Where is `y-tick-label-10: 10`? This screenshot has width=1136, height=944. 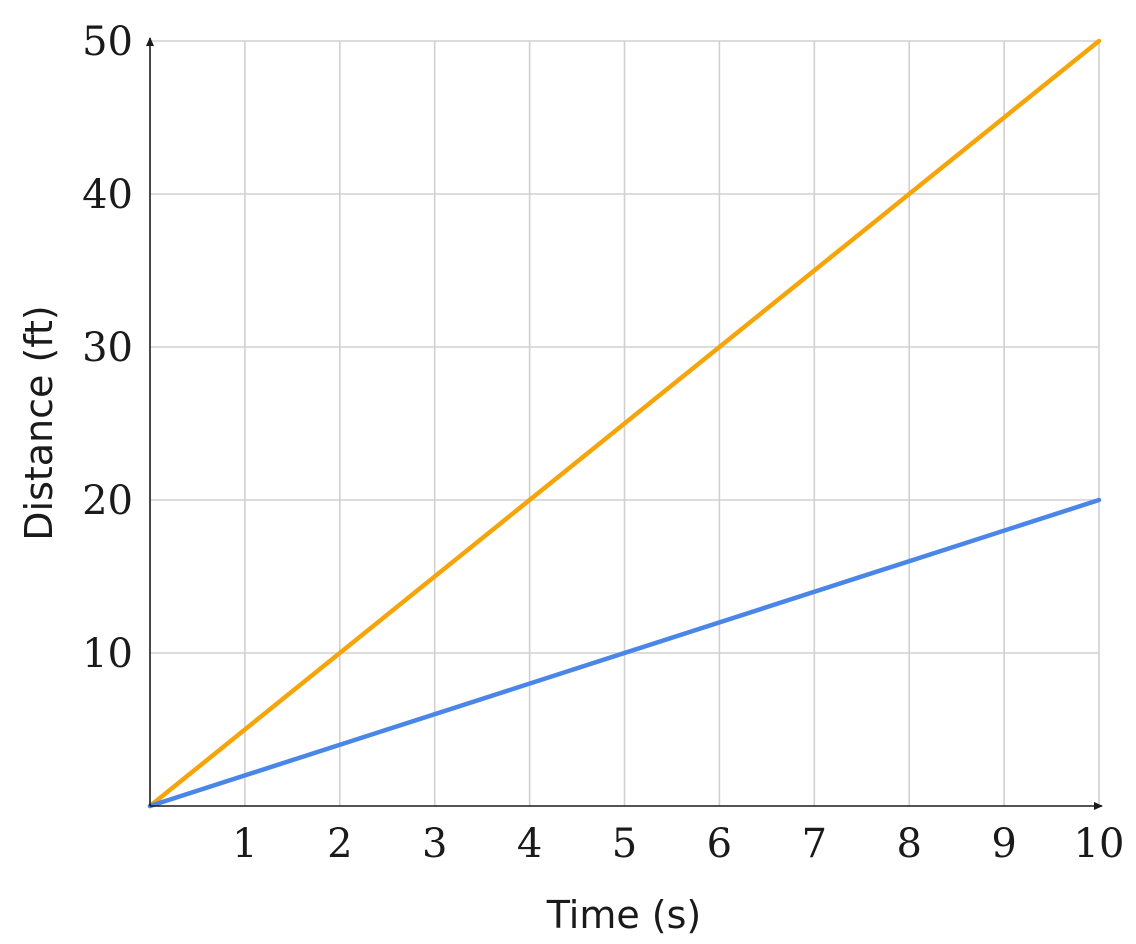
y-tick-label-10: 10 is located at coordinates (107, 654).